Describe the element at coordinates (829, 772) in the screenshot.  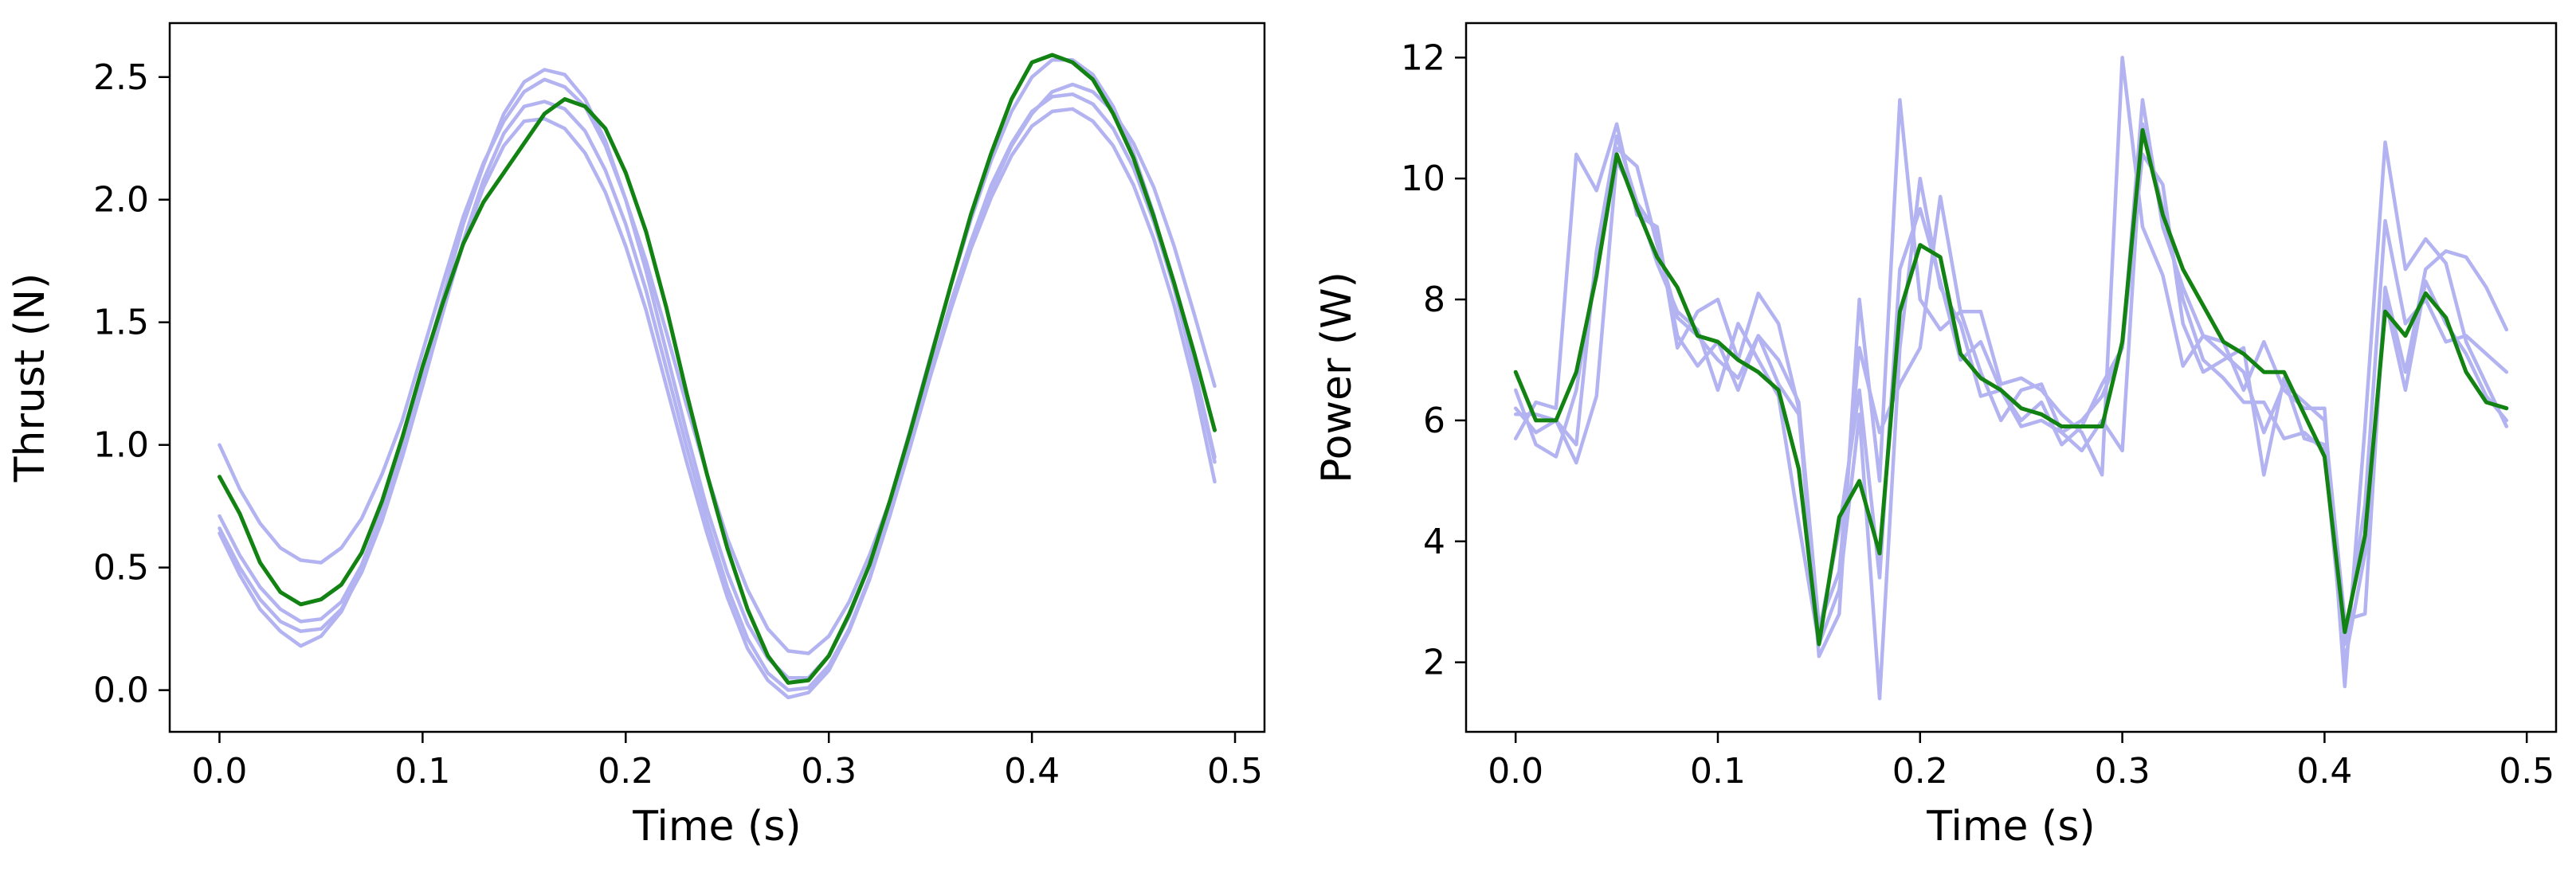
I see `thrust-x-tick-label: 0.3` at that location.